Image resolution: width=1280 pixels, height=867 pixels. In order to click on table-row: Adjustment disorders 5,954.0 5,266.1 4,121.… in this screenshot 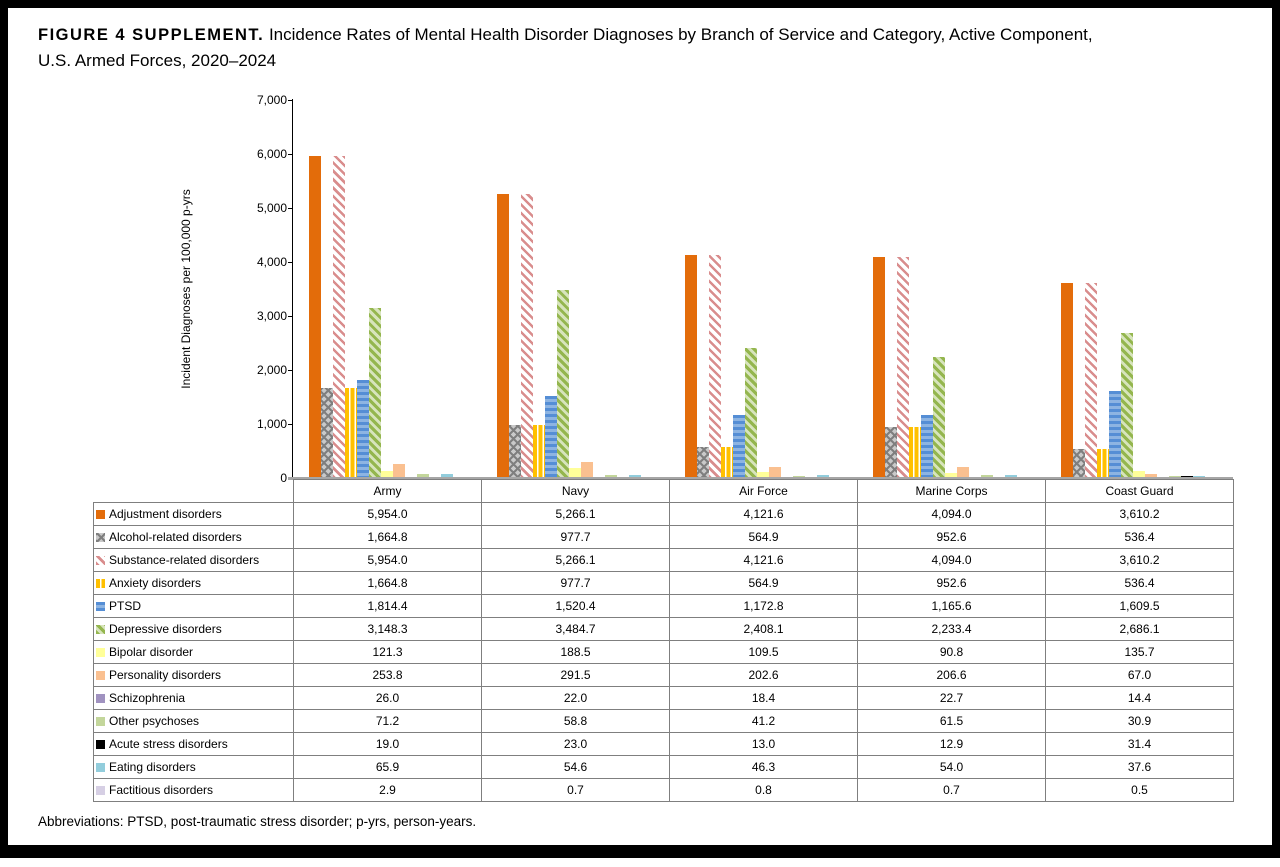, I will do `click(663, 514)`.